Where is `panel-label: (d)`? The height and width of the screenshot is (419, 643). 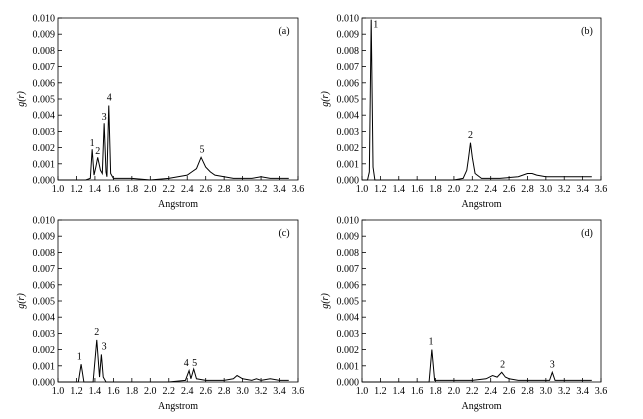
panel-label: (d) is located at coordinates (587, 233).